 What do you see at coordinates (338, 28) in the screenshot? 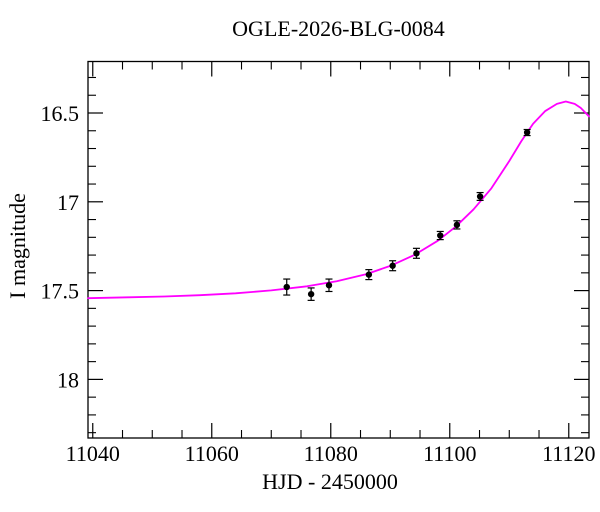
I see `chart-title: OGLE-2026-BLG-0084` at bounding box center [338, 28].